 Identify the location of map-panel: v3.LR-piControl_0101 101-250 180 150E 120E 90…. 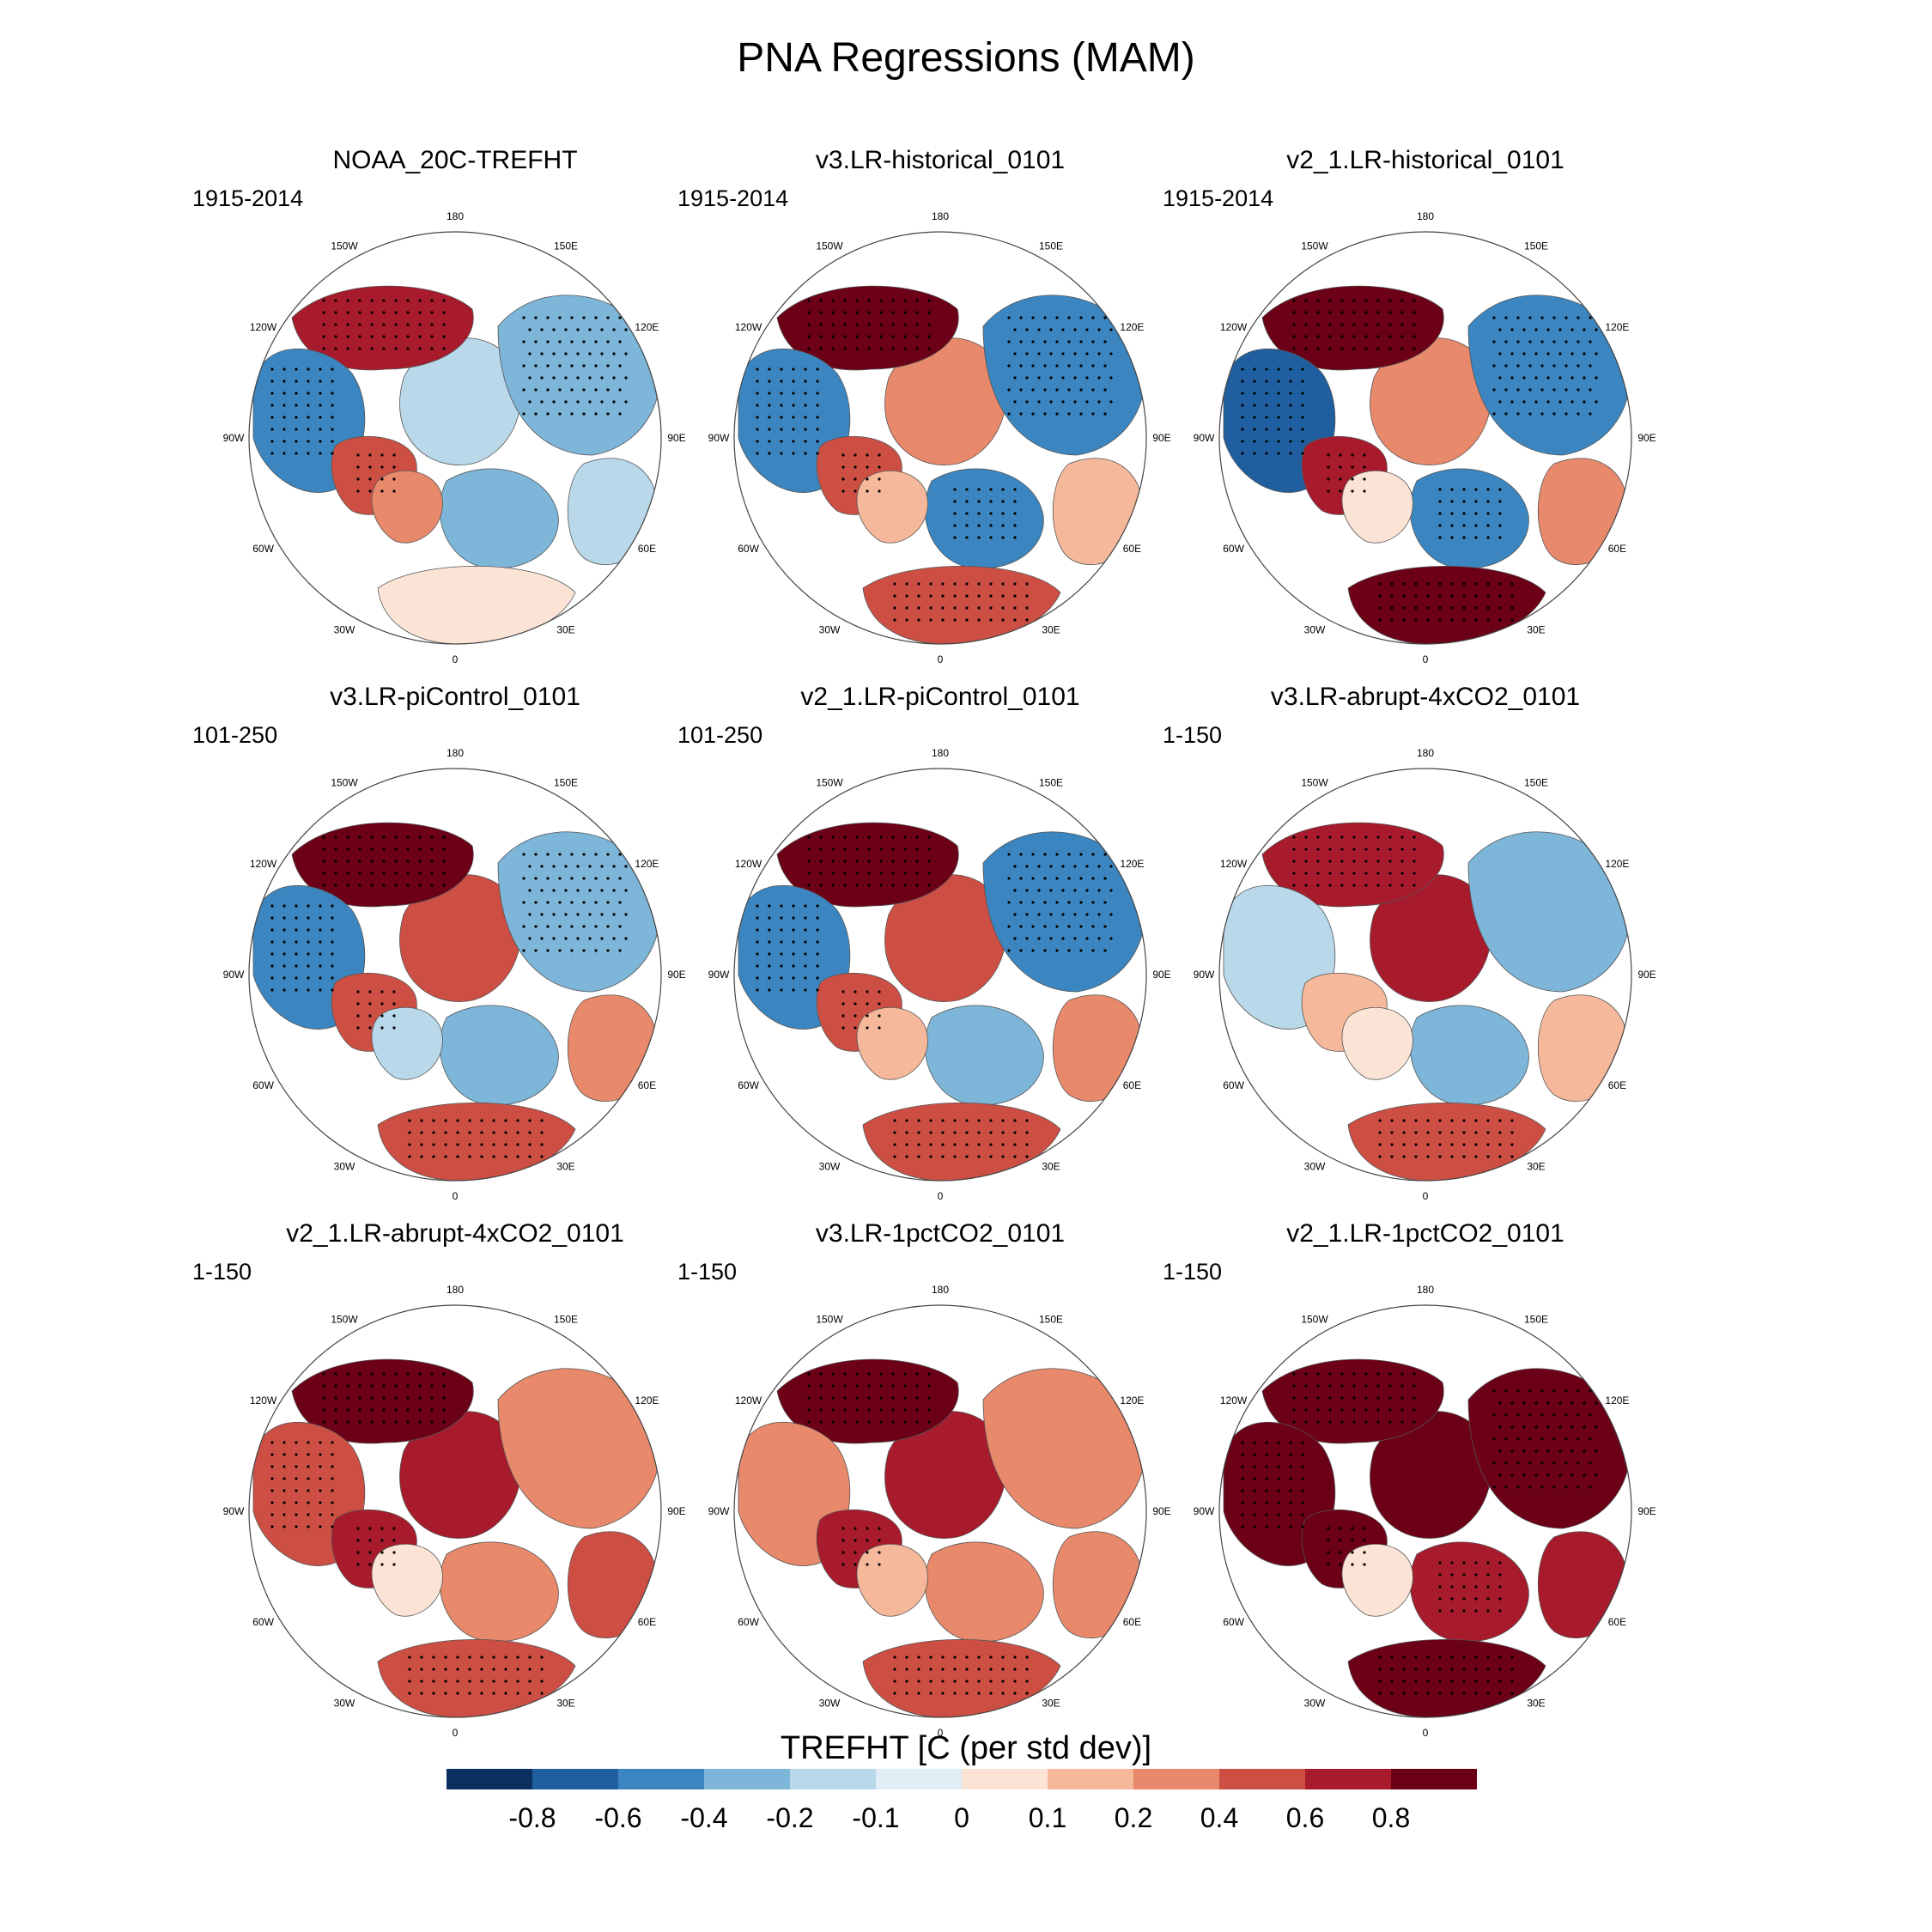
(455, 943).